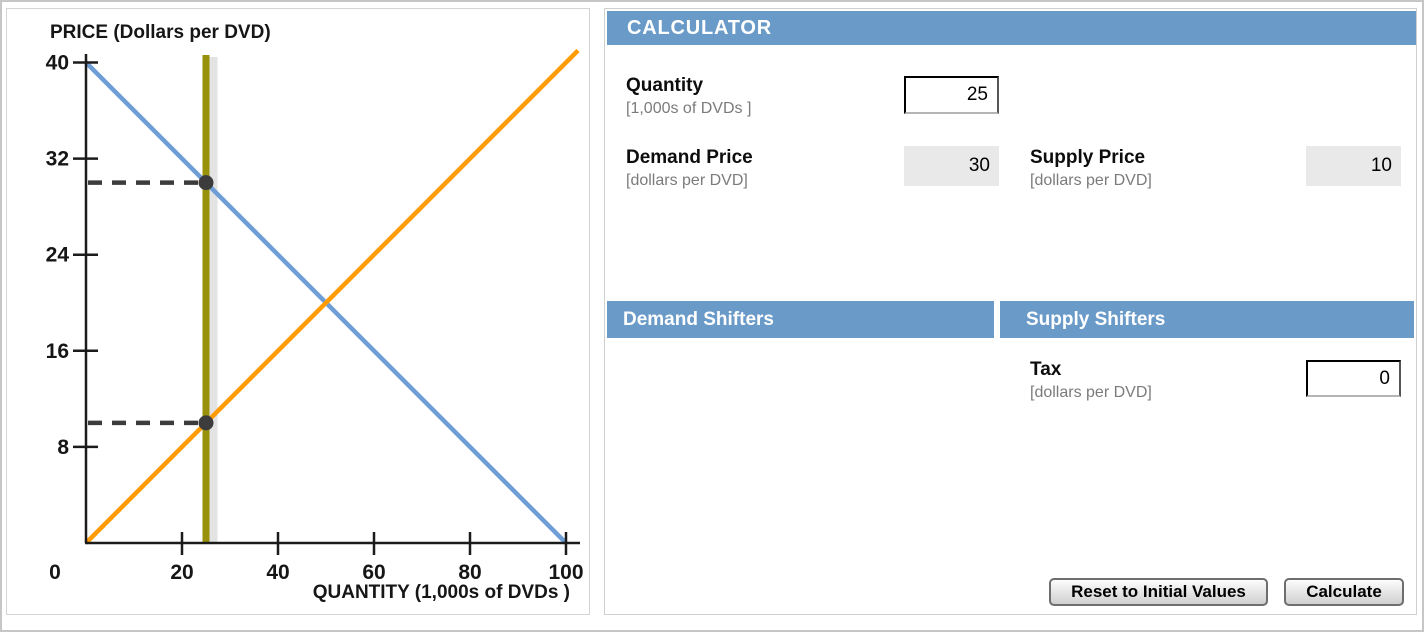  Describe the element at coordinates (665, 85) in the screenshot. I see `quantity-label: Quantity` at that location.